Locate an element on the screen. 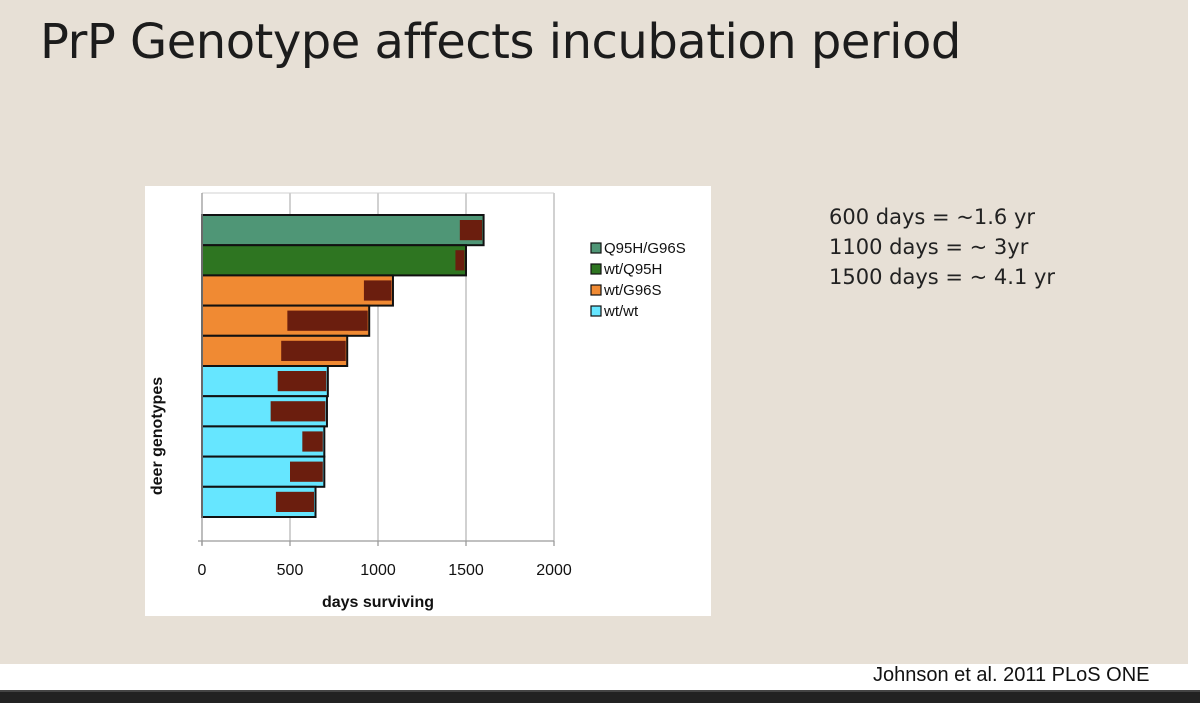 The width and height of the screenshot is (1200, 703). slide-title: PrP Genotype affects incubation period is located at coordinates (500, 42).